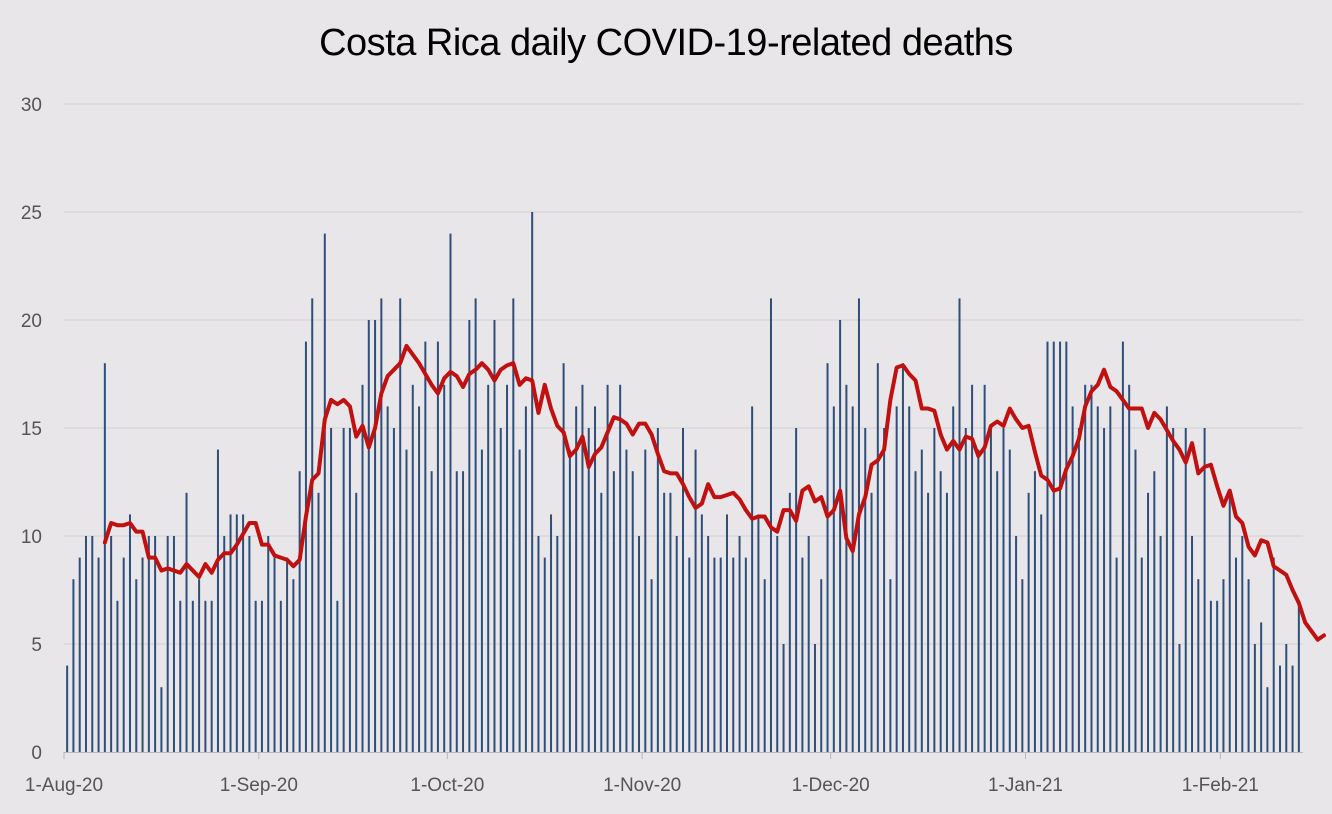 This screenshot has height=814, width=1332. I want to click on y-tick-label: 15, so click(31, 429).